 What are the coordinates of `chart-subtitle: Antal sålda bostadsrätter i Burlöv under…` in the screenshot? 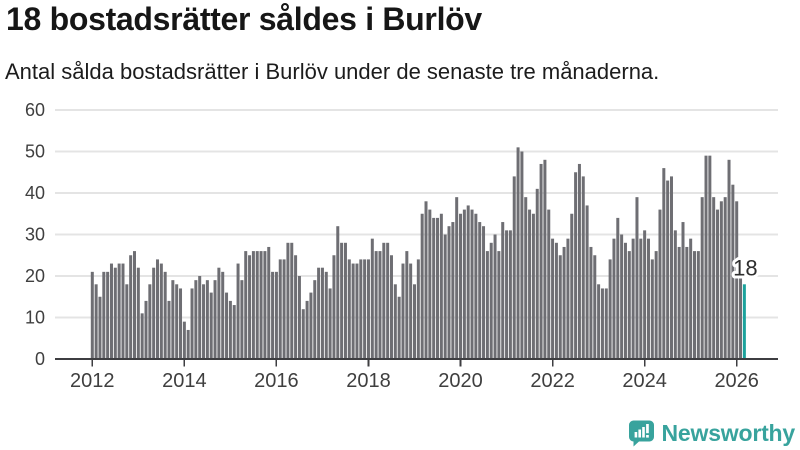 It's located at (332, 71).